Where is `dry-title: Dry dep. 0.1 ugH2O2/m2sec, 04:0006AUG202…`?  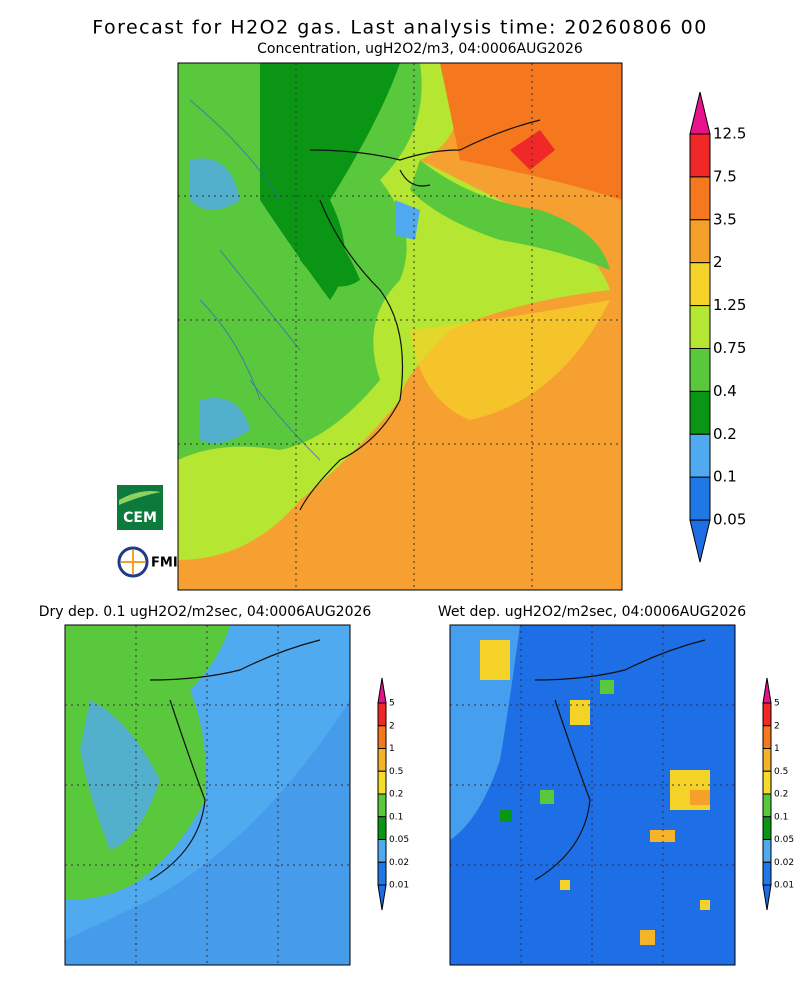 dry-title: Dry dep. 0.1 ugH2O2/m2sec, 04:0006AUG202… is located at coordinates (205, 612).